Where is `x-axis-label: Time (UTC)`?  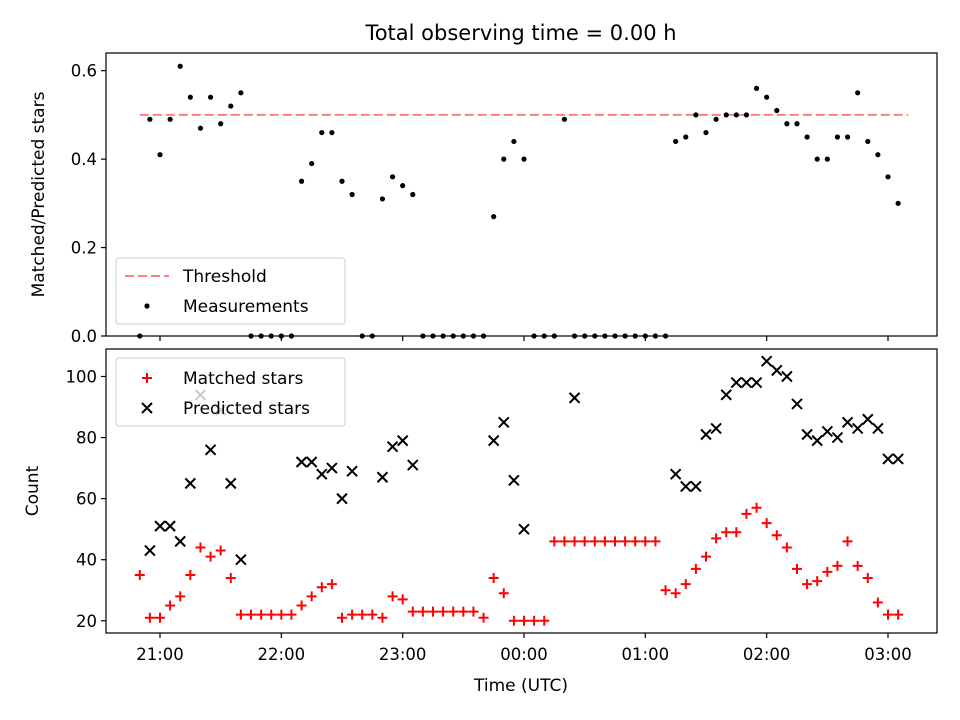 x-axis-label: Time (UTC) is located at coordinates (520, 686).